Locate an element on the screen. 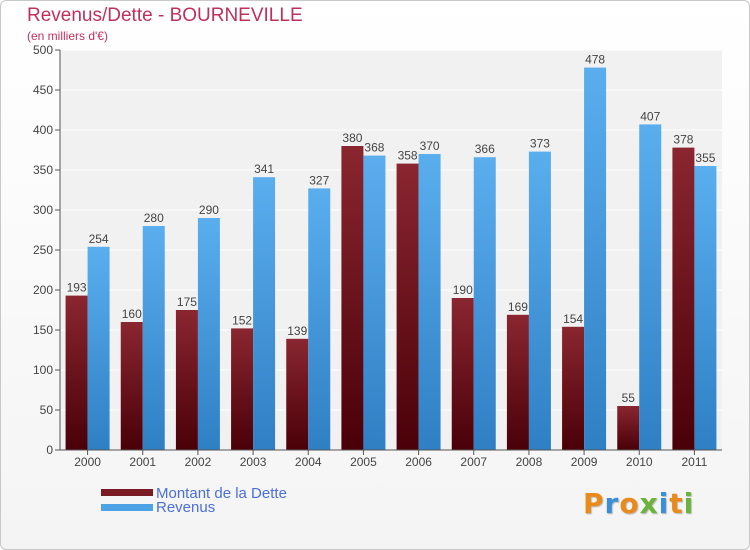  data-label-revenus: 341 is located at coordinates (264, 169).